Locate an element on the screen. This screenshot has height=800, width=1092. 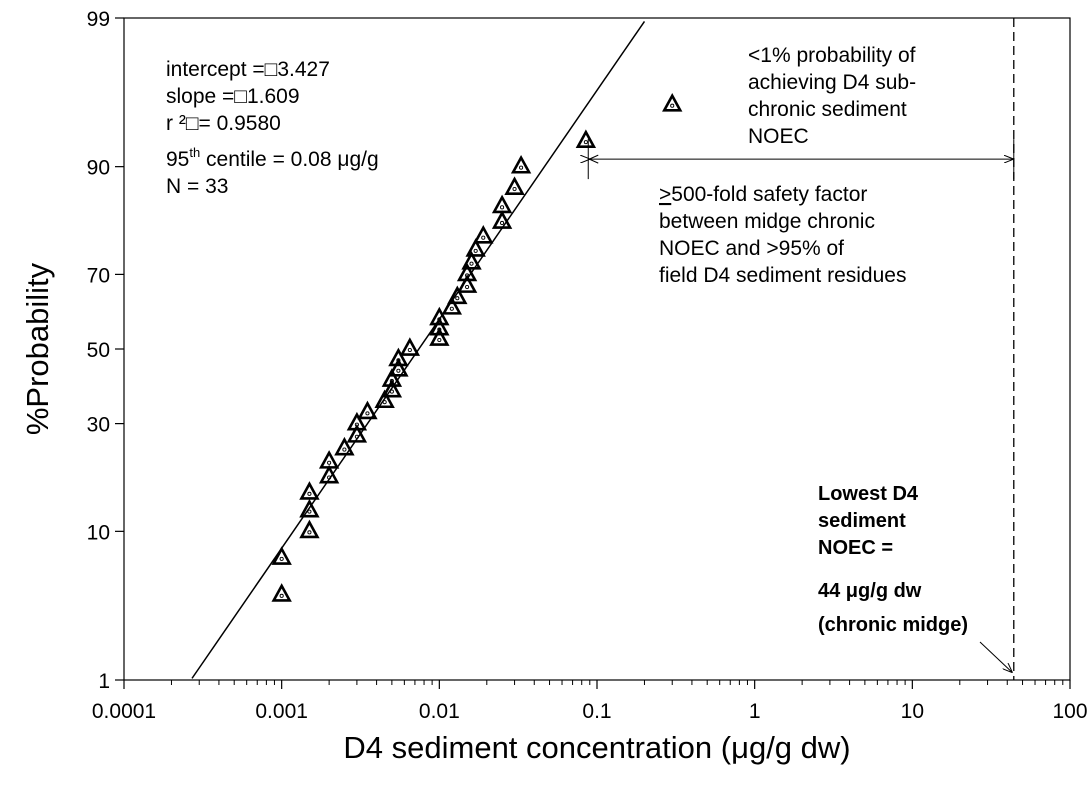
x-tick-label: 10 is located at coordinates (912, 711).